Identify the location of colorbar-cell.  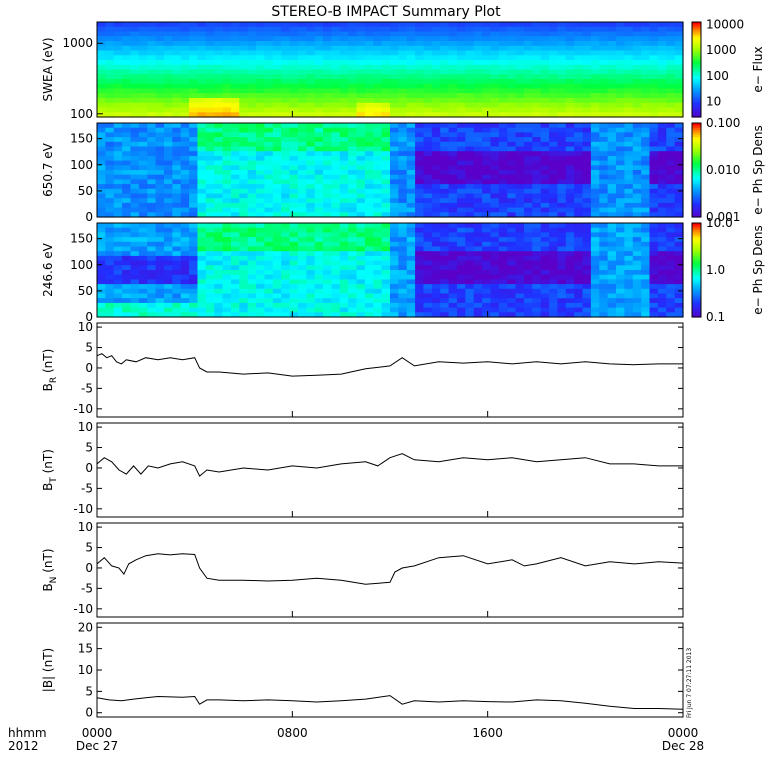
(696, 257).